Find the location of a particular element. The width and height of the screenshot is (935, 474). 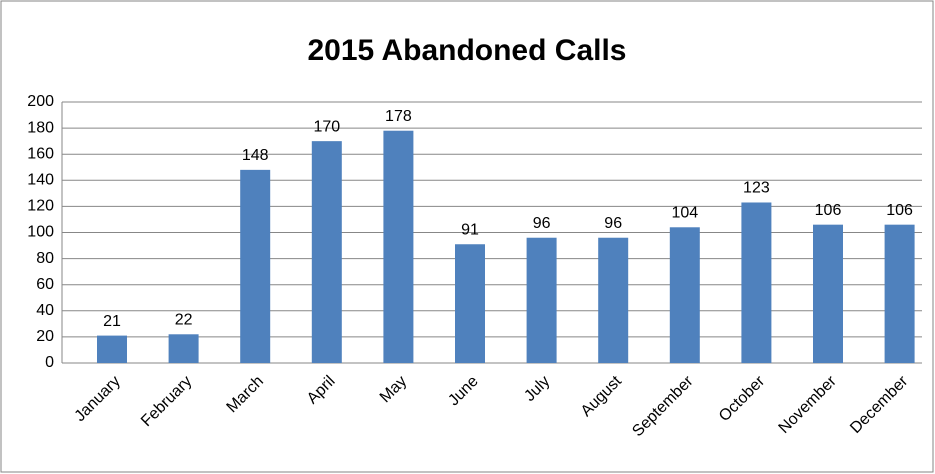

data-label: 148 is located at coordinates (255, 155).